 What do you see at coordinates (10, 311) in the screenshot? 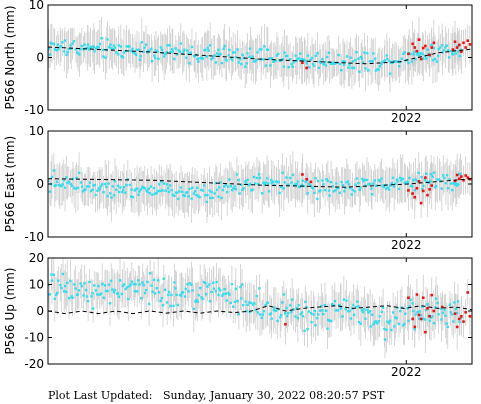
I see `y-axis-label: P566 Up (mm)` at bounding box center [10, 311].